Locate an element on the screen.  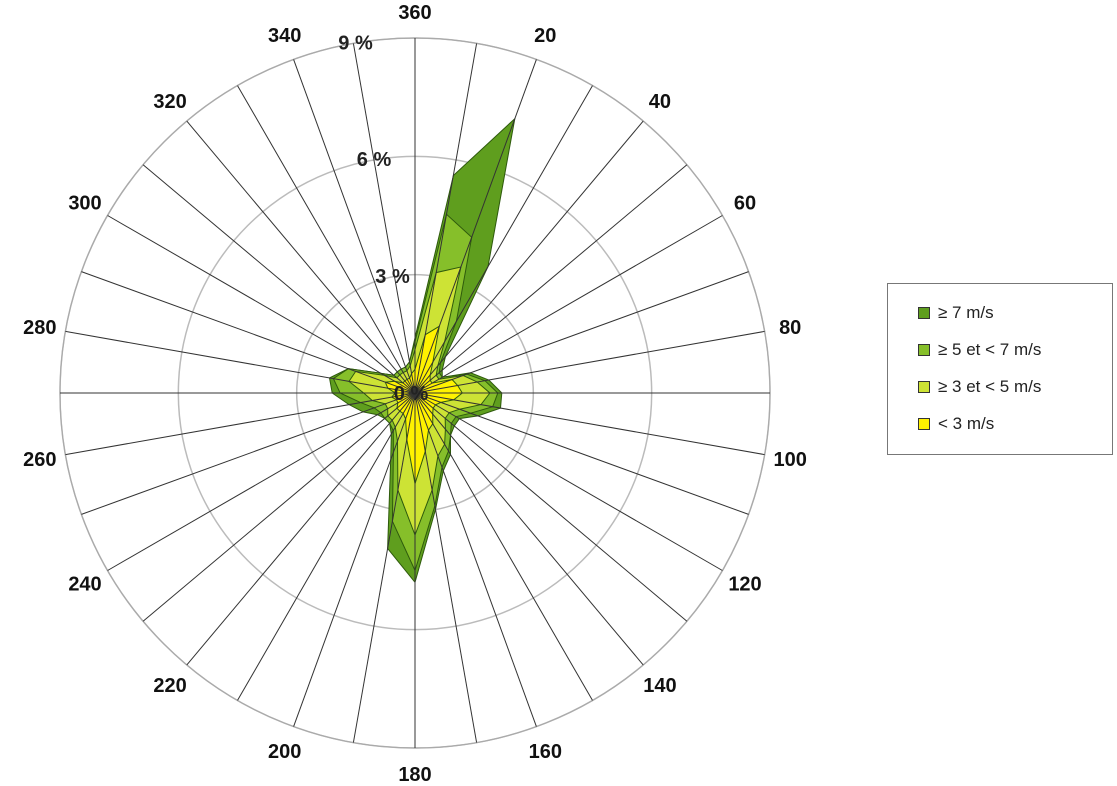
legend-label: ≥ 5 et < 7 m/s is located at coordinates (990, 349).